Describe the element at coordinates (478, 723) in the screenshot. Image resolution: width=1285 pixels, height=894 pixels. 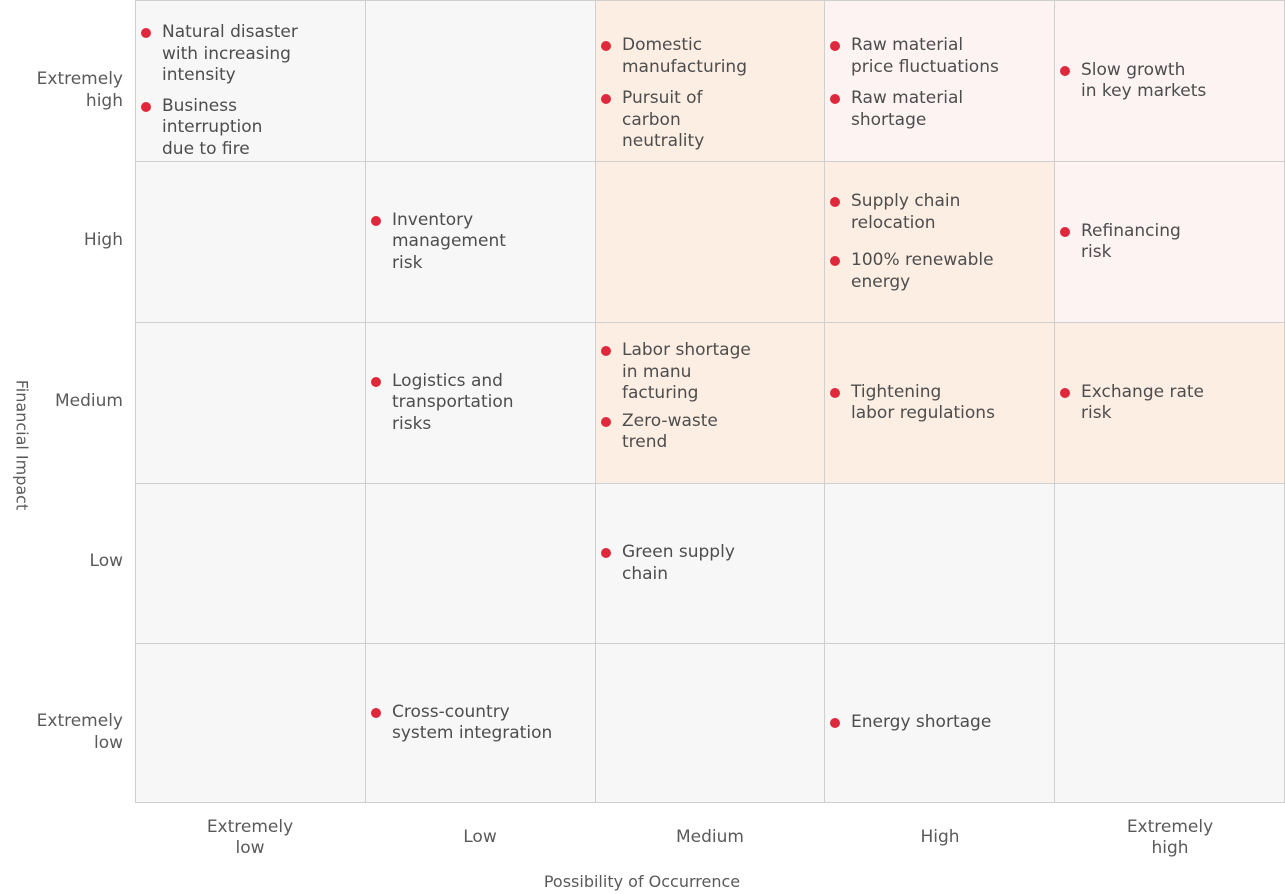
I see `risk-item: Cross-country system integration` at that location.